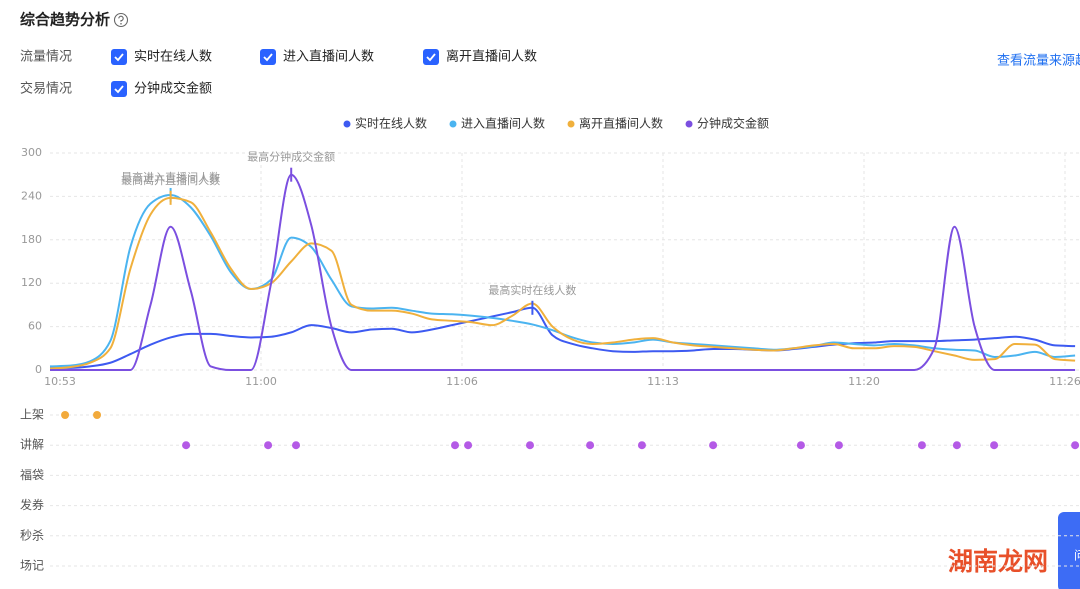 This screenshot has width=1080, height=589. What do you see at coordinates (32, 444) in the screenshot?
I see `event-label: 讲解` at bounding box center [32, 444].